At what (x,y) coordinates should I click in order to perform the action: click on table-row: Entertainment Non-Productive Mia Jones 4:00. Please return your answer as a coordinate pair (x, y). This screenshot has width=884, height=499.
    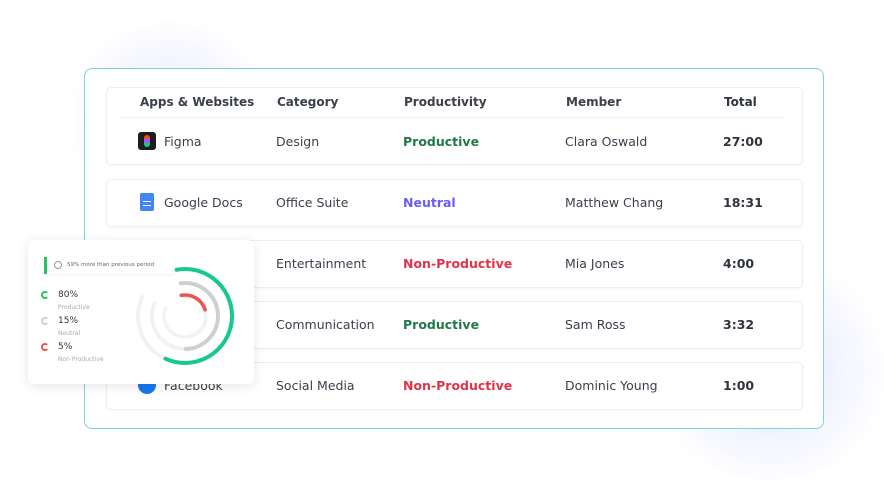
    Looking at the image, I should click on (454, 264).